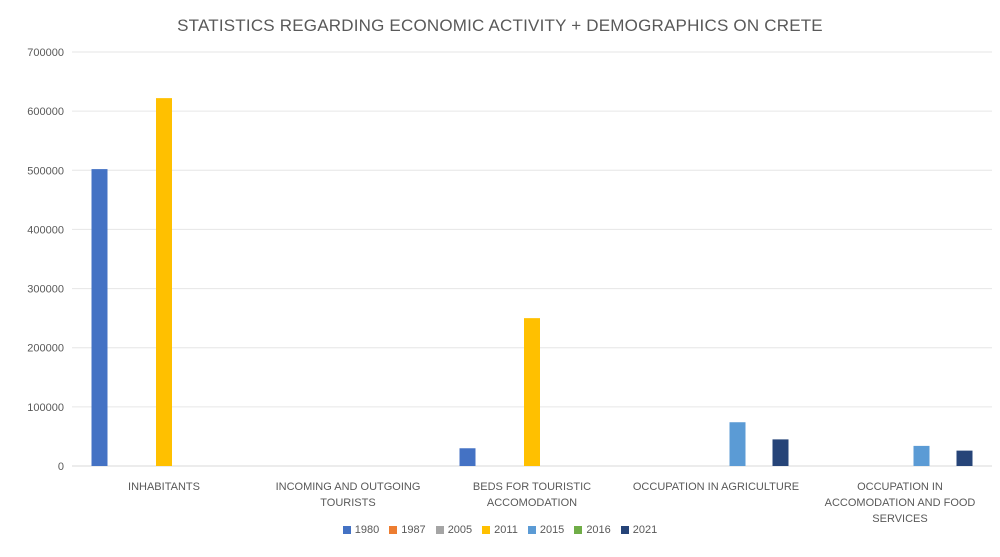  I want to click on legend-label: 2016, so click(598, 530).